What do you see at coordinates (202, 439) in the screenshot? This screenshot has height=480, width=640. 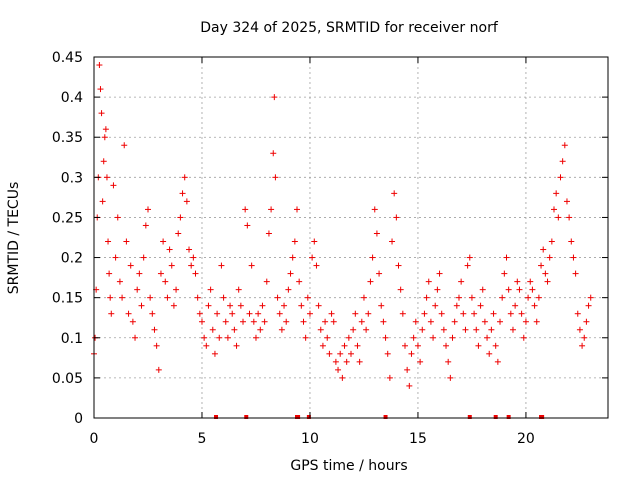 I see `x-tick-label: 5` at bounding box center [202, 439].